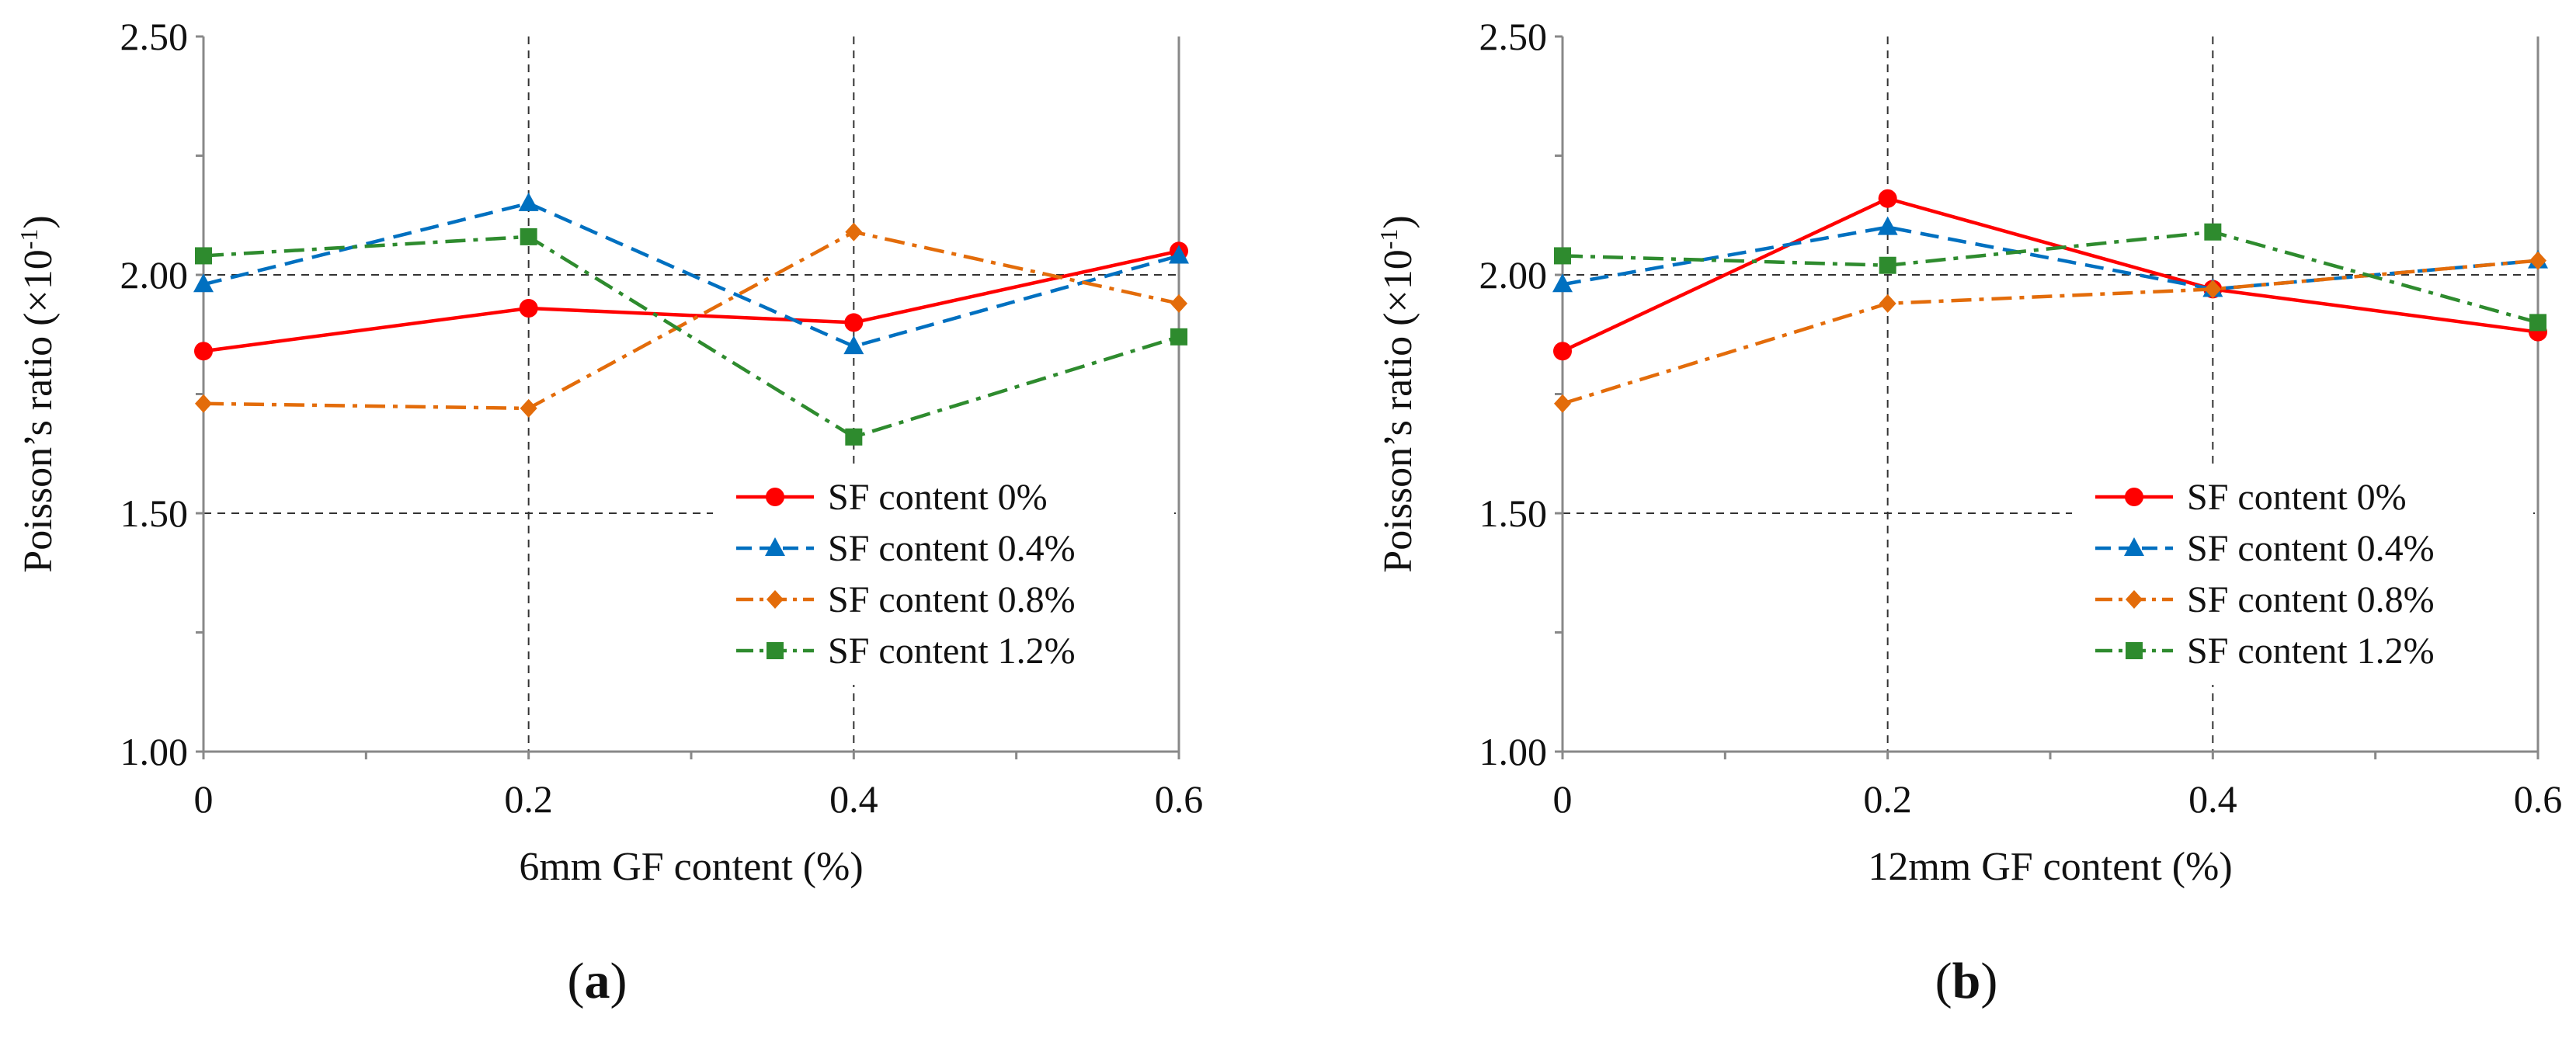 Image resolution: width=2576 pixels, height=1042 pixels. What do you see at coordinates (691, 867) in the screenshot?
I see `x-axis-title: 6mm GF content (%)` at bounding box center [691, 867].